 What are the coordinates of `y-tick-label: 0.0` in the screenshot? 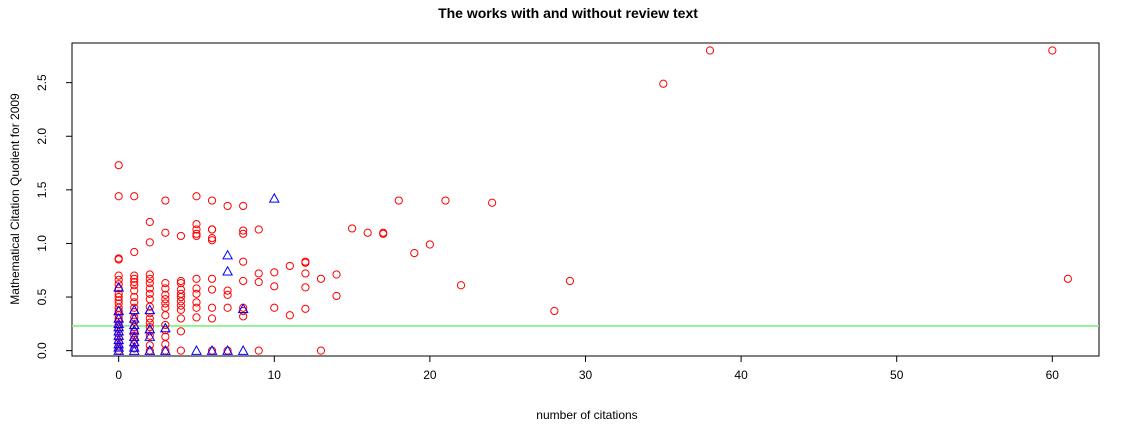 It's located at (42, 350).